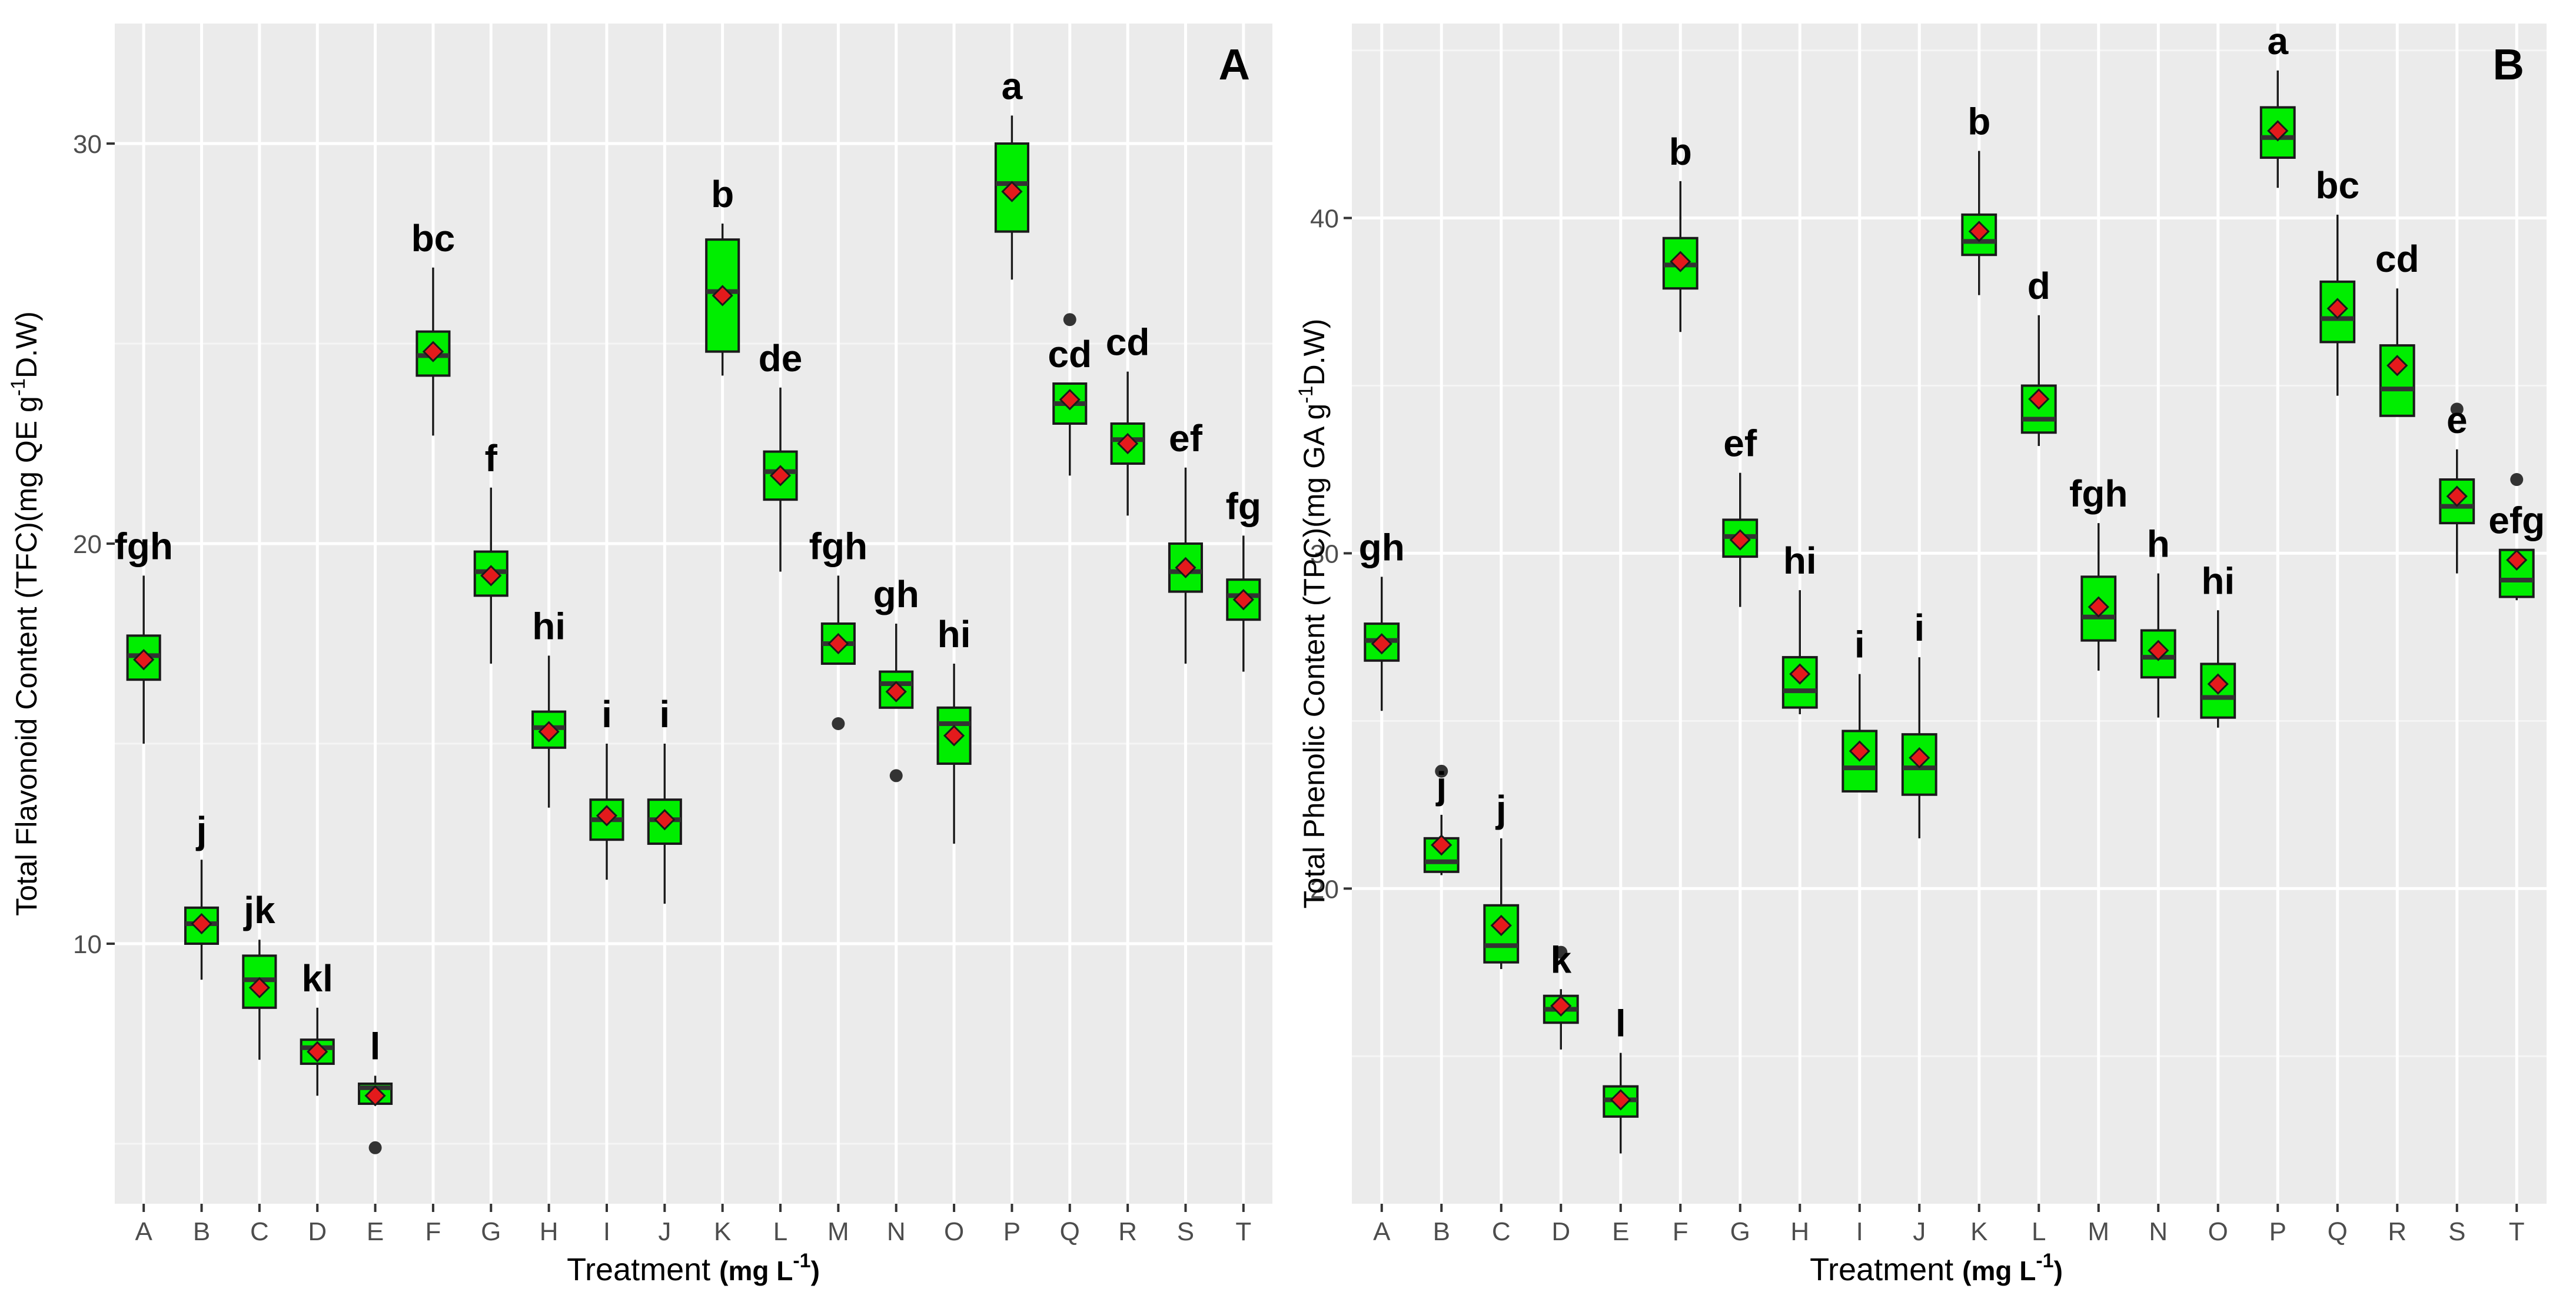 Image resolution: width=2576 pixels, height=1302 pixels. What do you see at coordinates (2277, 104) in the screenshot?
I see `box-P: a` at bounding box center [2277, 104].